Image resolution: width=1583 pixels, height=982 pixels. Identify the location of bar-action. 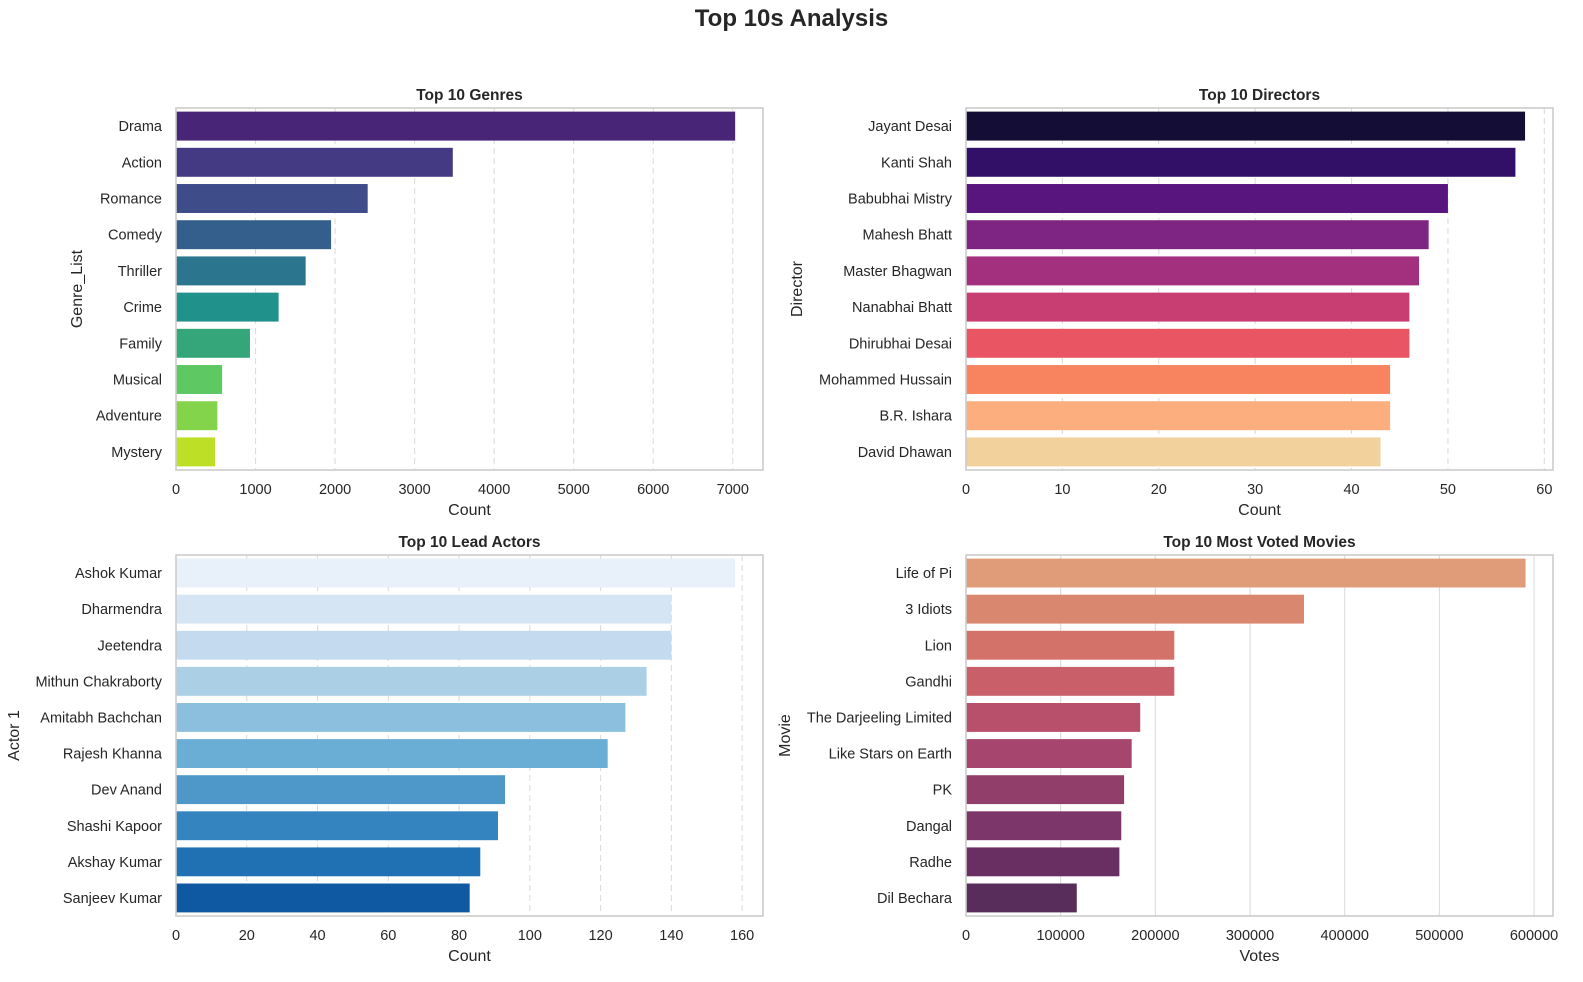
(314, 162).